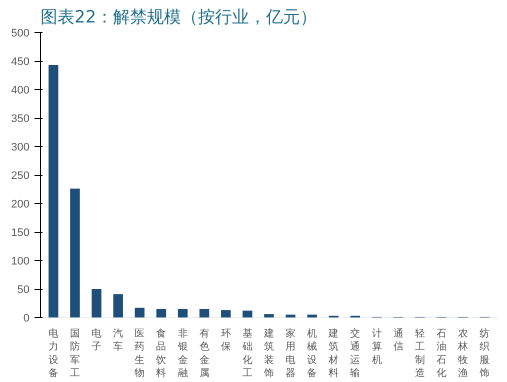 The width and height of the screenshot is (507, 382). What do you see at coordinates (20, 148) in the screenshot?
I see `y-tick-label: 300` at bounding box center [20, 148].